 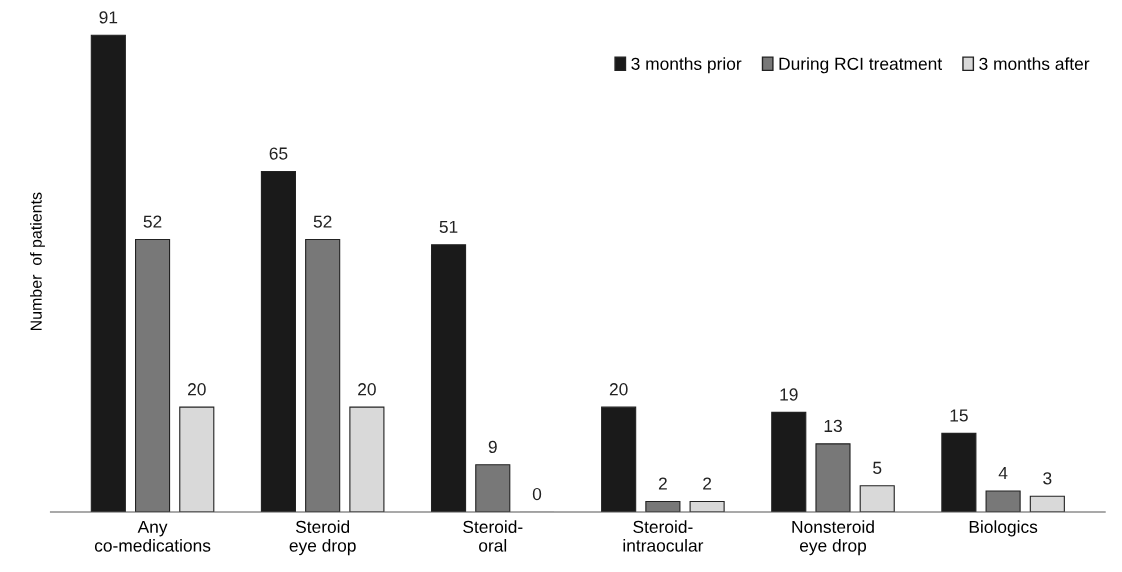 I want to click on legend-label: During RCI treatment, so click(x=860, y=65).